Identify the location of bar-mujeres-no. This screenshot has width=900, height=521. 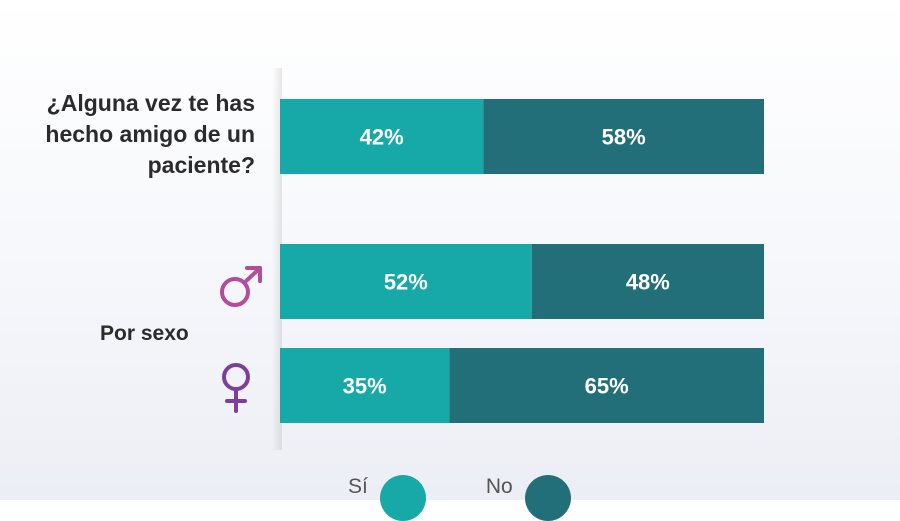
(606, 385).